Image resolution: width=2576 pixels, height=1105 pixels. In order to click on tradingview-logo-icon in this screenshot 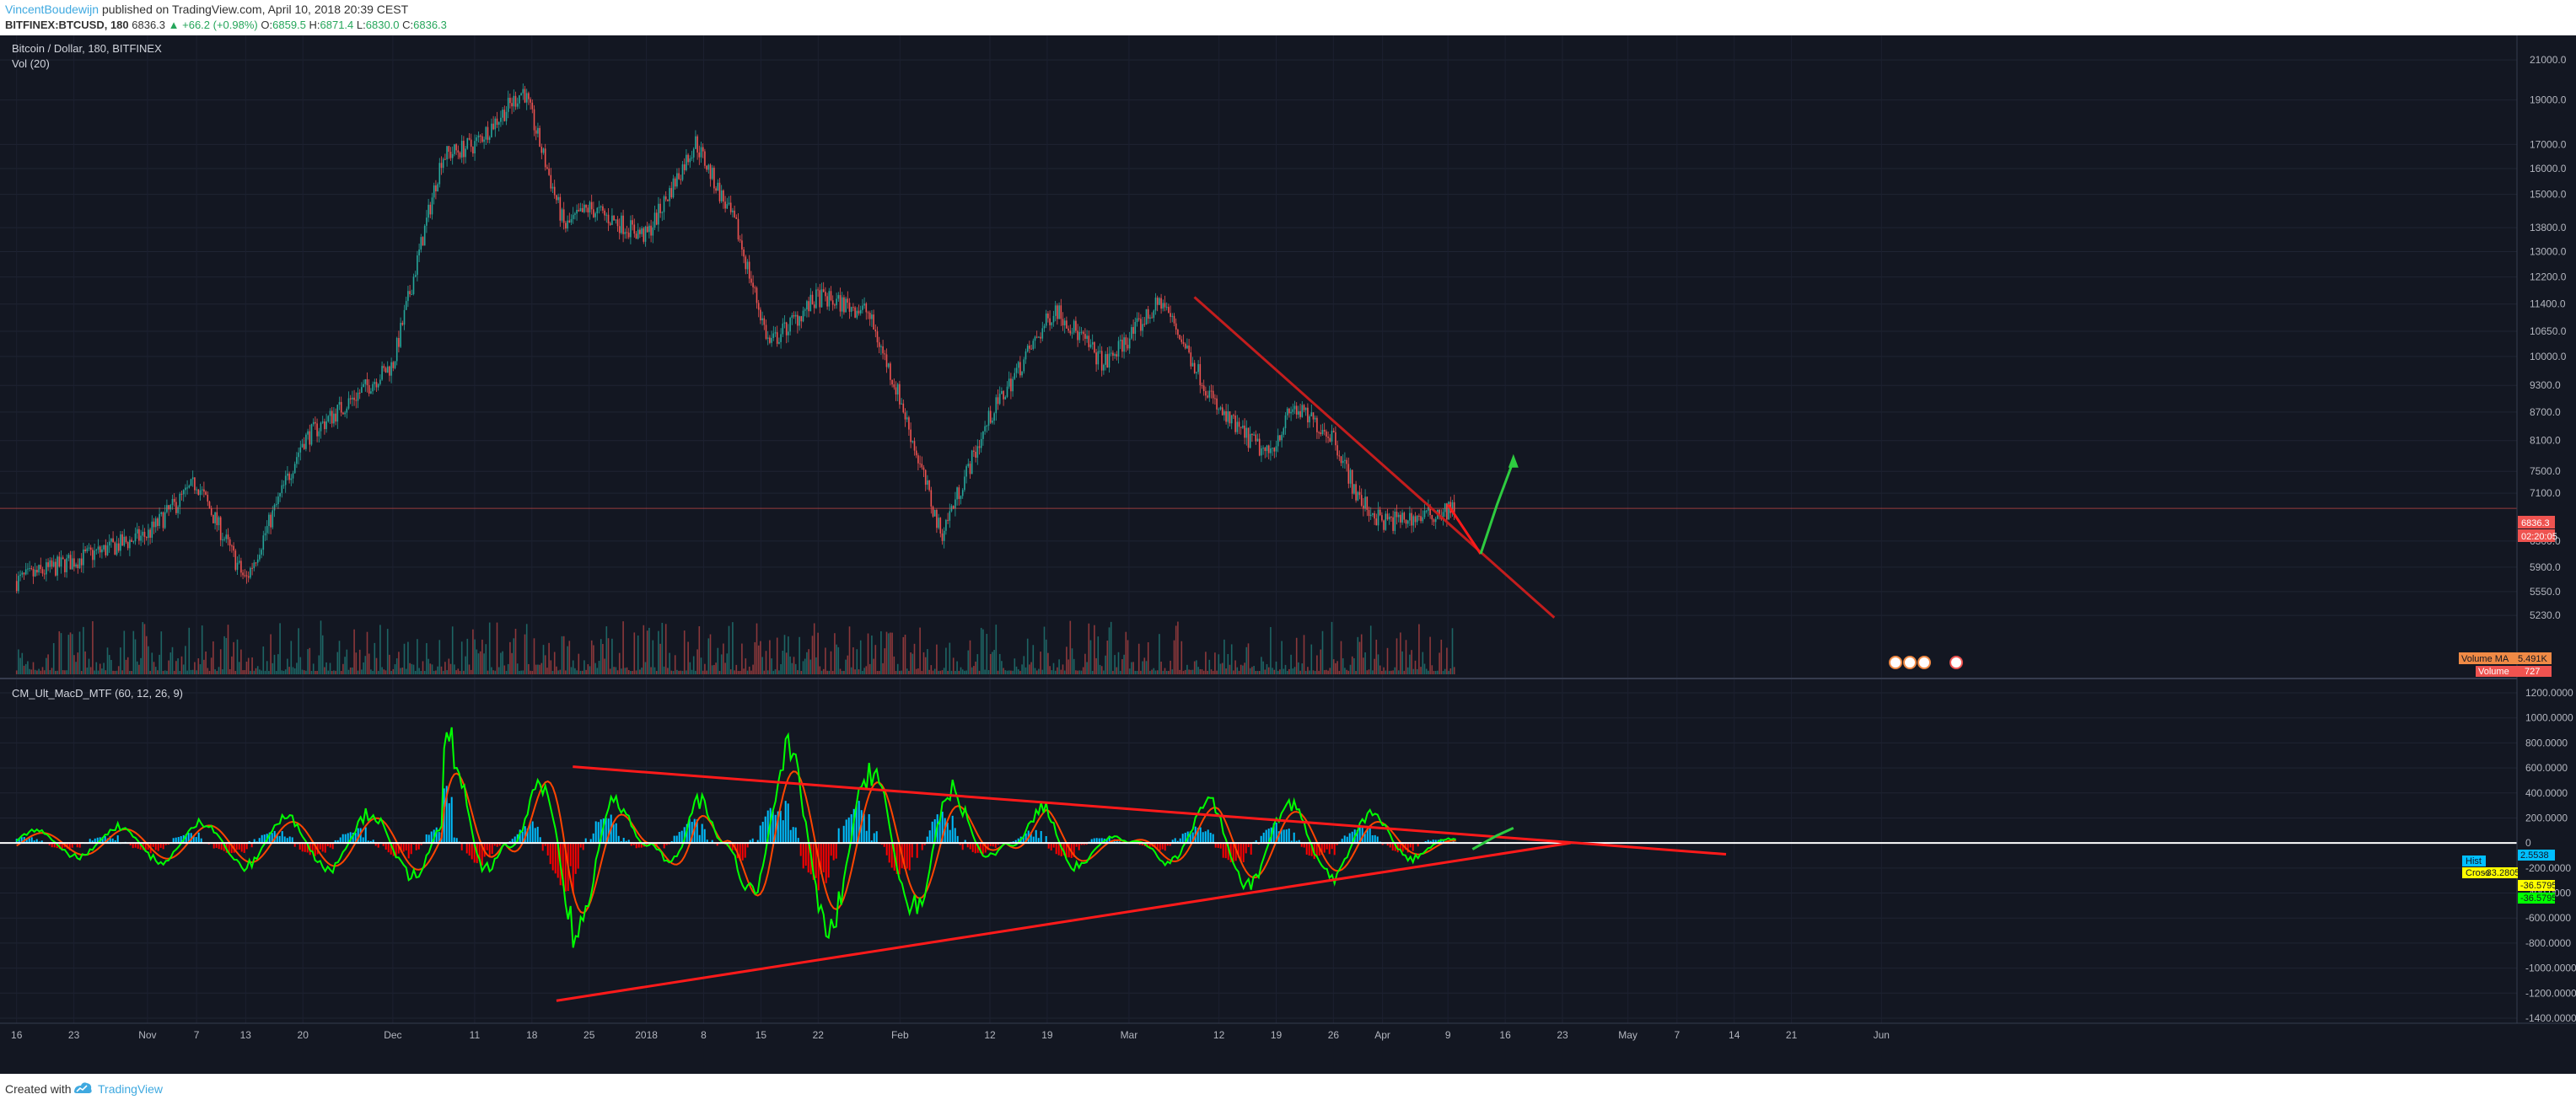, I will do `click(83, 1088)`.